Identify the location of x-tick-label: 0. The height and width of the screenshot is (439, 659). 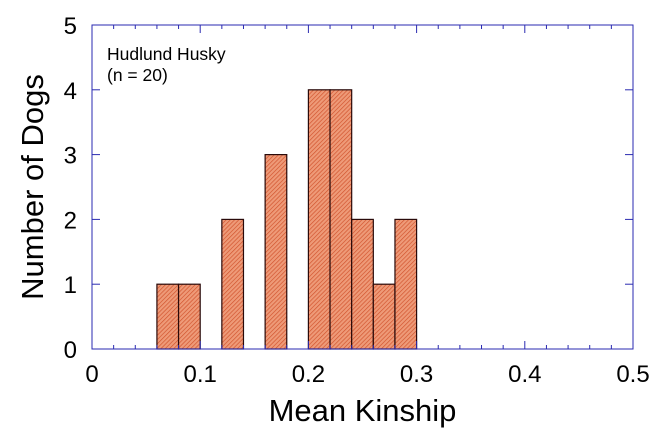
(91, 374).